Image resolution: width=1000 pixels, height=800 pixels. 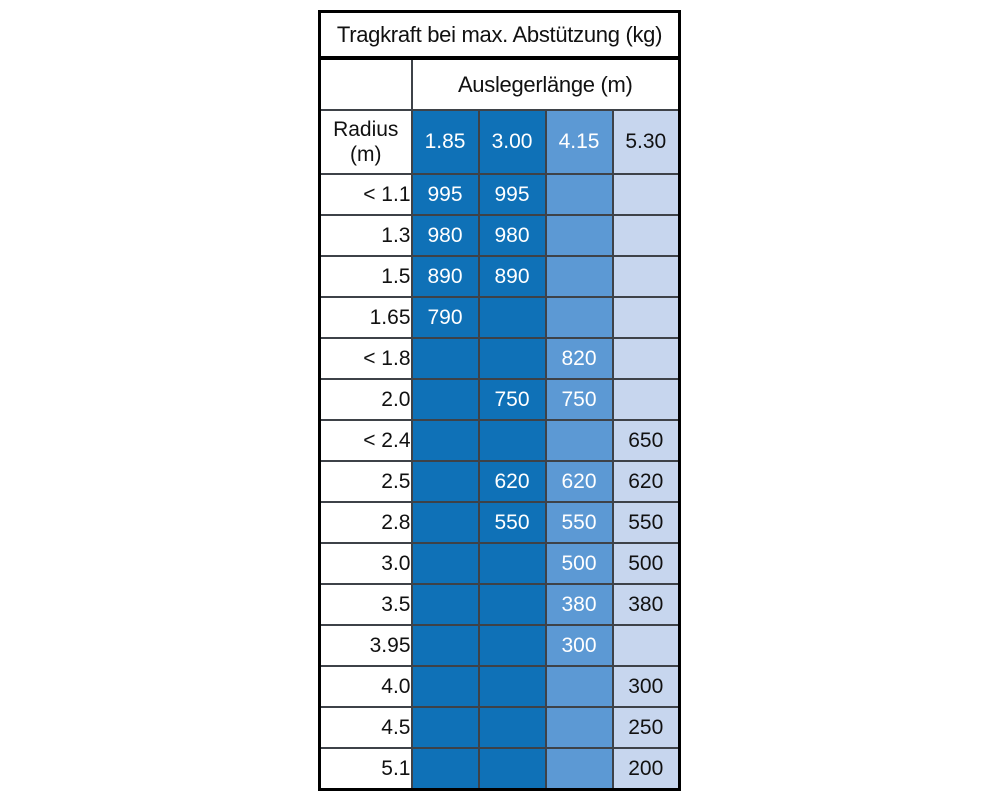 I want to click on table-row: 4.0 300, so click(x=499, y=686).